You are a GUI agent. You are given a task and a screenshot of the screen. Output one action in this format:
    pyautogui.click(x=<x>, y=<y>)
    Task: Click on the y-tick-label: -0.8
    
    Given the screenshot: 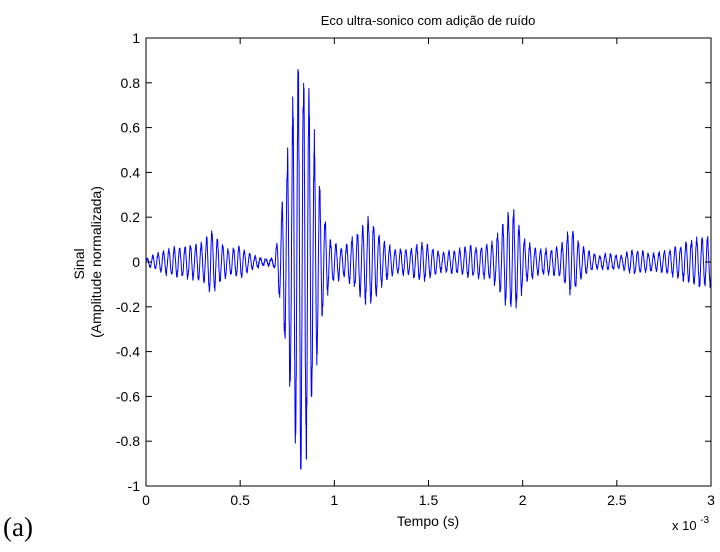 What is the action you would take?
    pyautogui.click(x=128, y=441)
    